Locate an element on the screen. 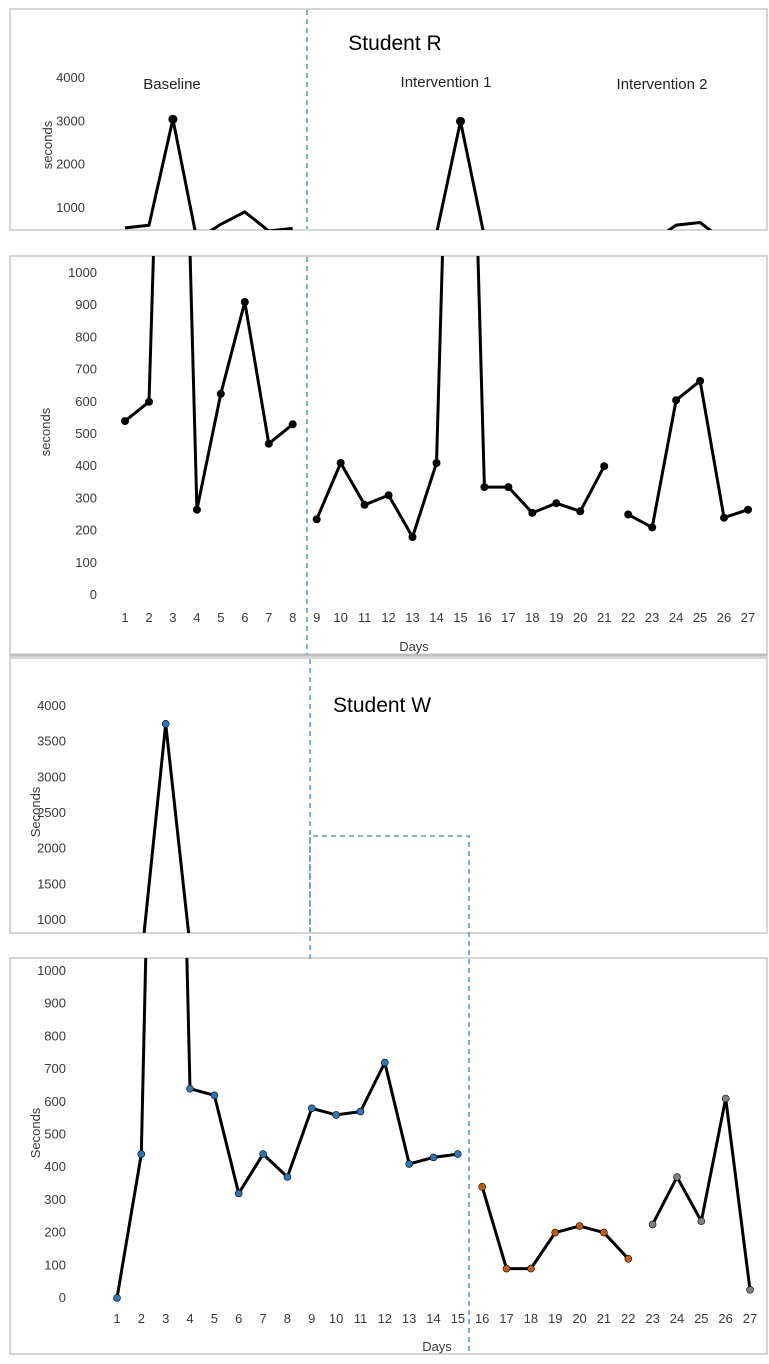 The height and width of the screenshot is (1364, 769). y-tick-label: 0 is located at coordinates (62, 1297).